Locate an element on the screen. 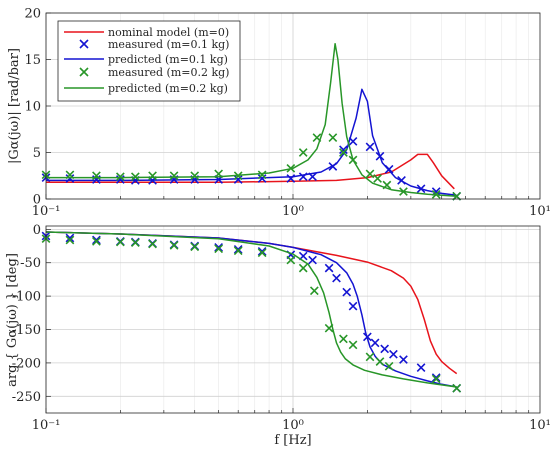 This screenshot has width=550, height=456. legend-entry-measured-02: measured (m=0.2 kg) is located at coordinates (154, 72).